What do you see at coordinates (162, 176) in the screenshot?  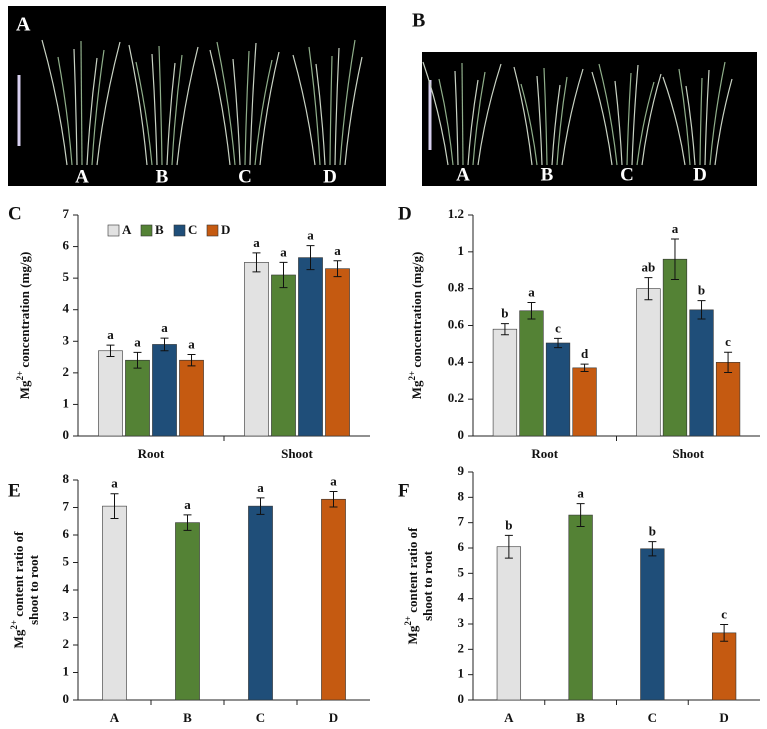 I see `plant-label: B` at bounding box center [162, 176].